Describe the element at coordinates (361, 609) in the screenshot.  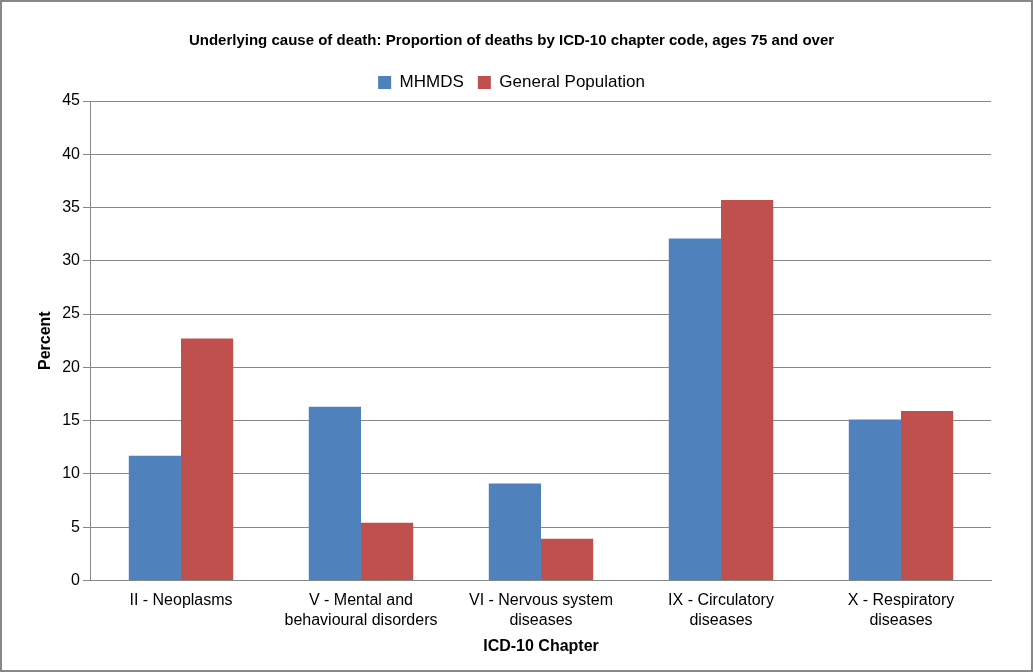
I see `x-tick-label: V - Mental and behavioural disorders` at that location.